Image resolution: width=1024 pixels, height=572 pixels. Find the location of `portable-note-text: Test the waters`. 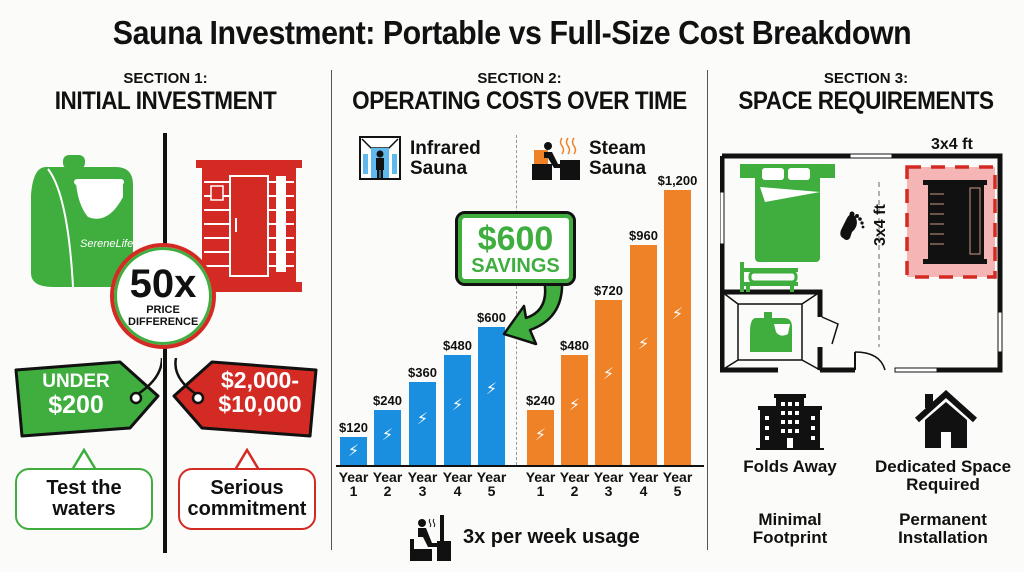

portable-note-text: Test the waters is located at coordinates (84, 498).